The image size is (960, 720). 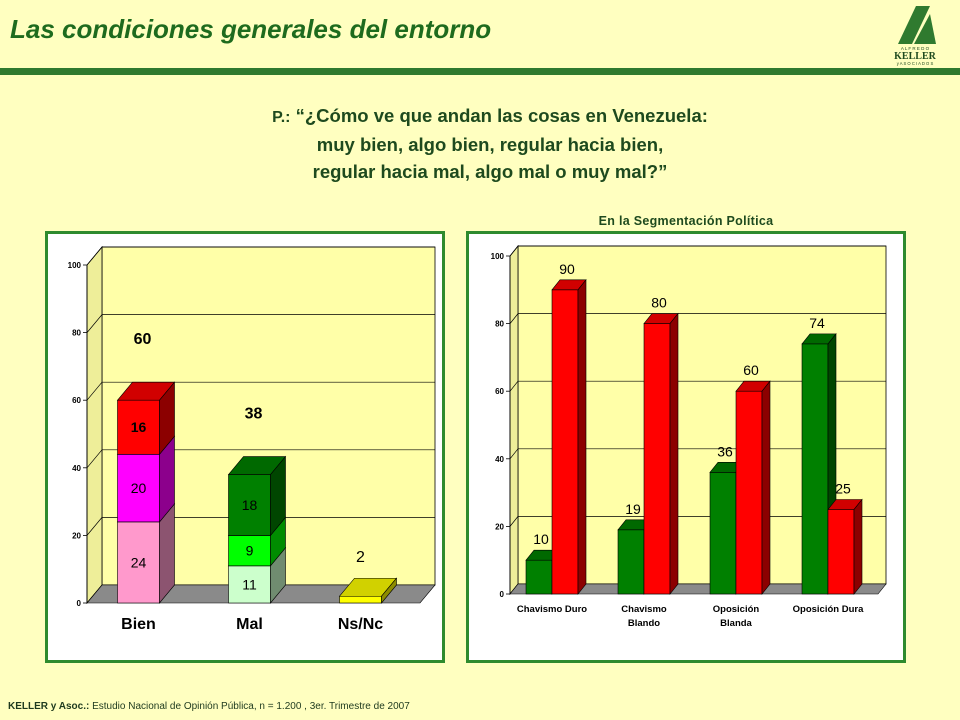 I want to click on segmentation-y-tick-label: 100, so click(x=498, y=256).